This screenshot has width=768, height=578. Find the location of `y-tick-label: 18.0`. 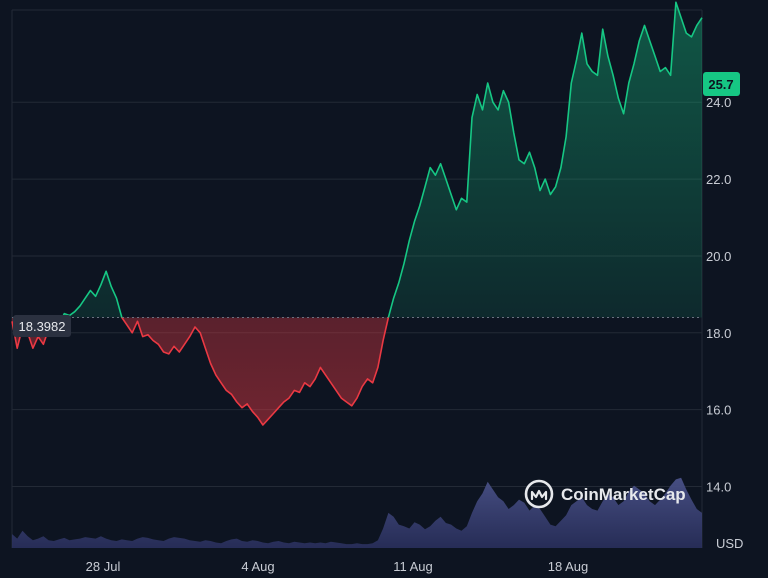

y-tick-label: 18.0 is located at coordinates (718, 333).